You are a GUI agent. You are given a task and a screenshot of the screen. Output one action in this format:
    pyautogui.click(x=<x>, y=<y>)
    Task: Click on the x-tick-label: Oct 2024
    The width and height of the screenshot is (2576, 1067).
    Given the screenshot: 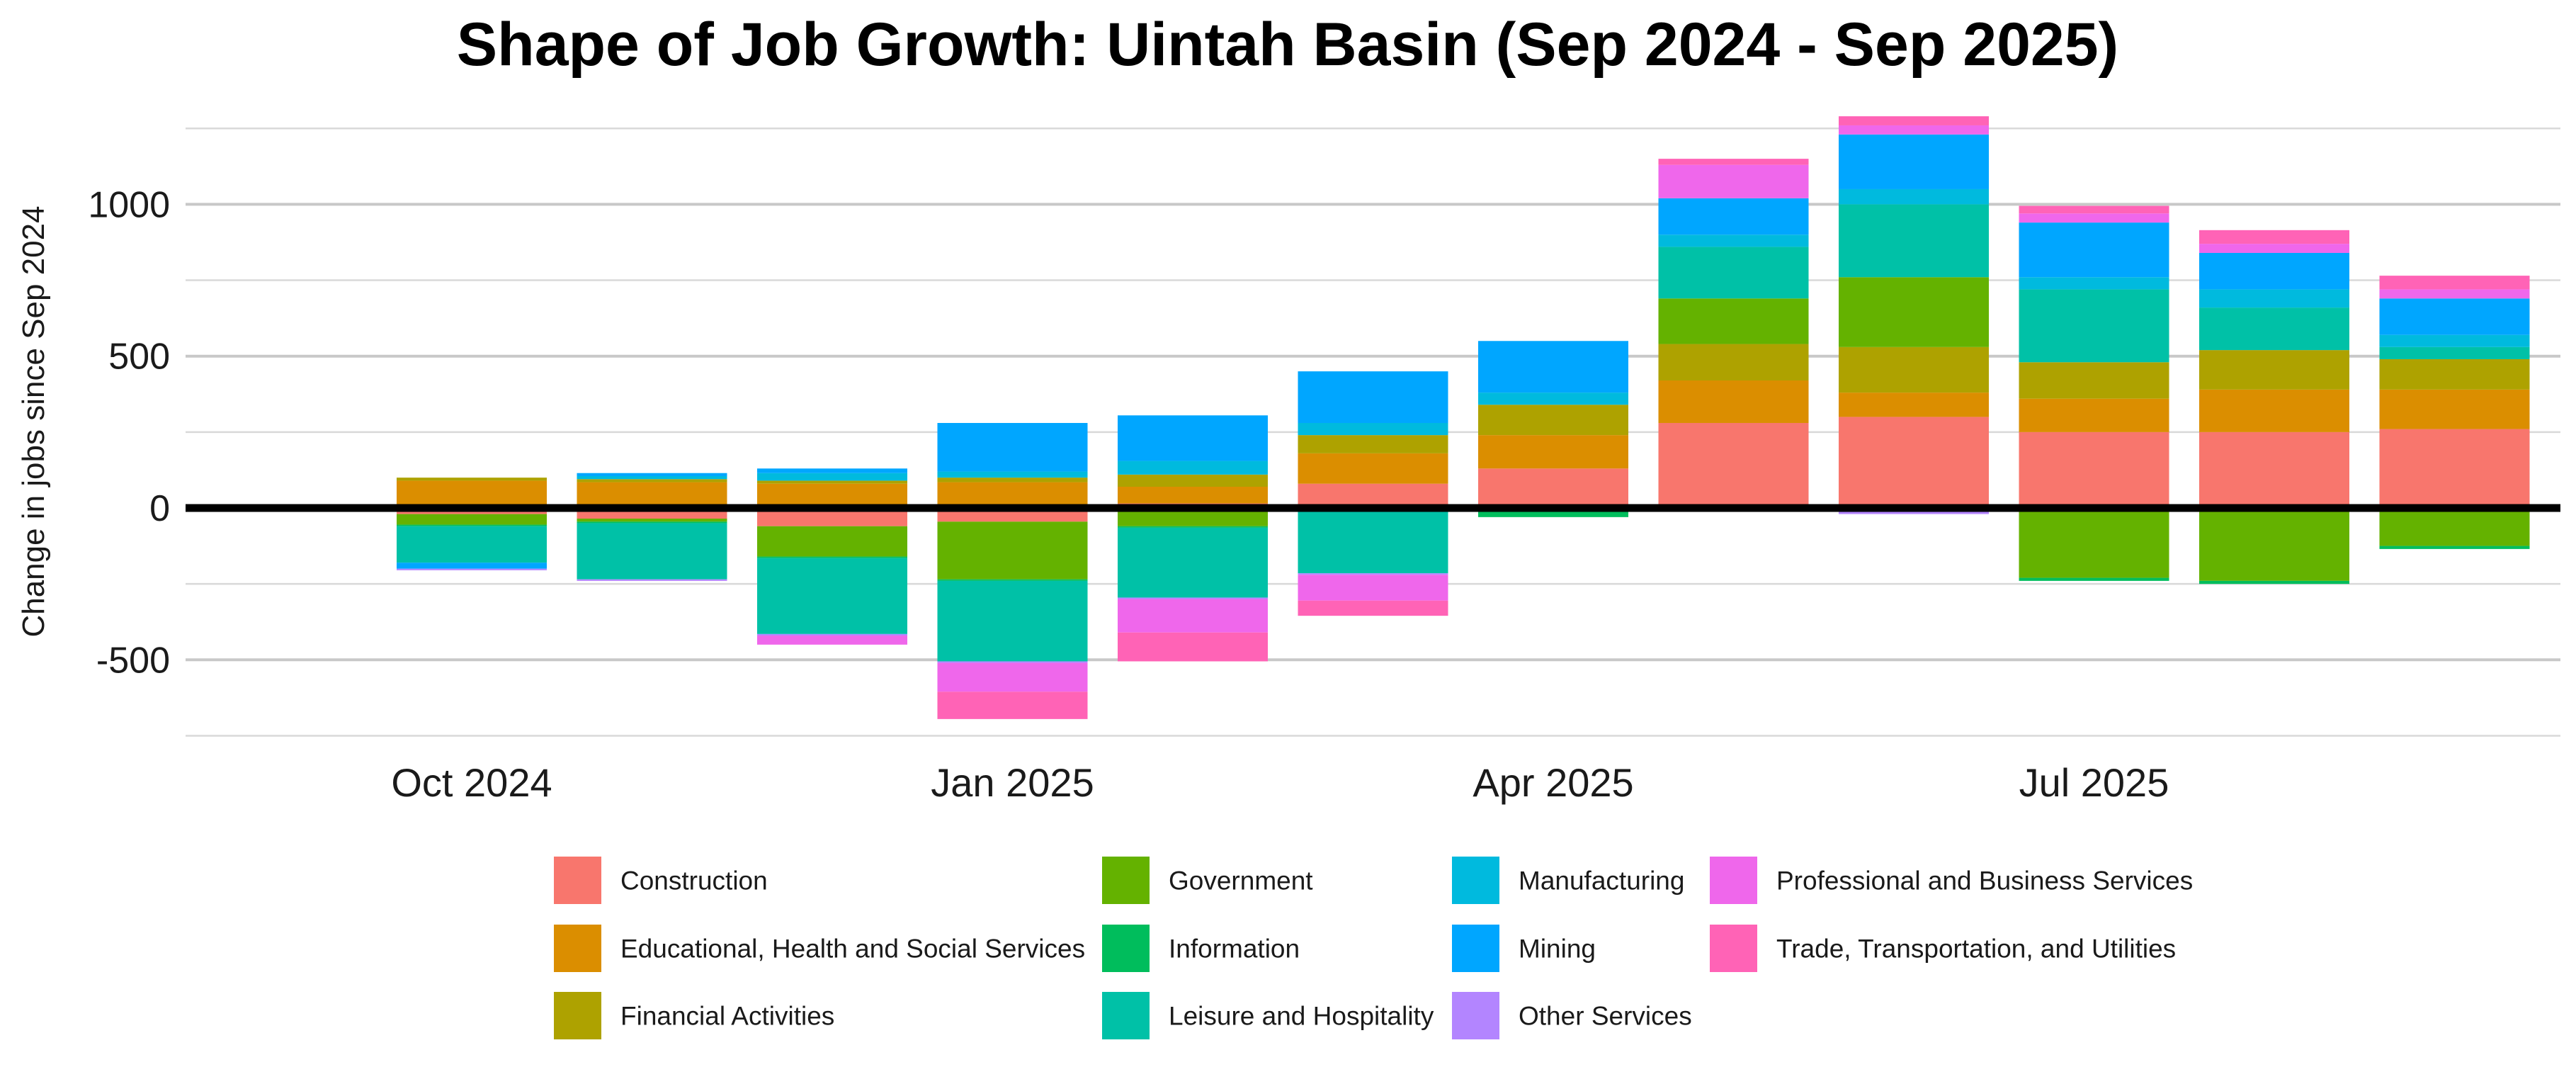 What is the action you would take?
    pyautogui.click(x=471, y=783)
    